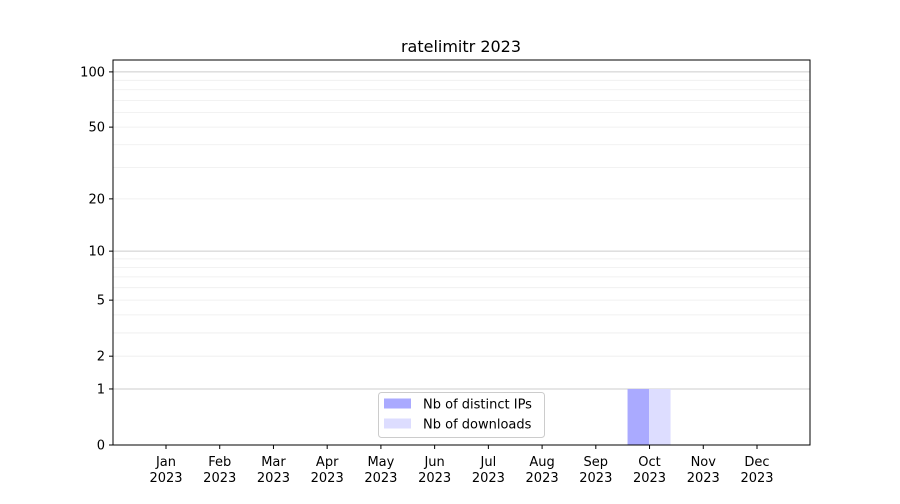  I want to click on bars, so click(649, 416).